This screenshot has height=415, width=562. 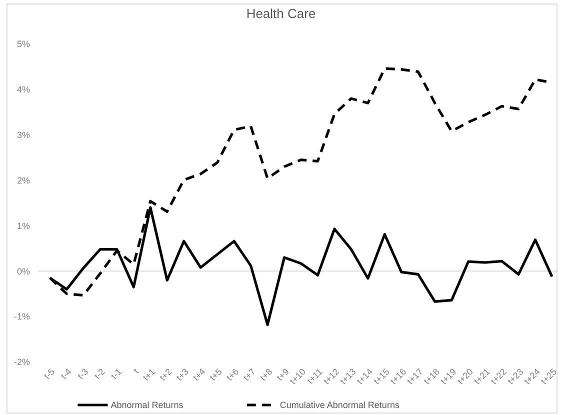 What do you see at coordinates (23, 180) in the screenshot?
I see `y-tick-label: 2%` at bounding box center [23, 180].